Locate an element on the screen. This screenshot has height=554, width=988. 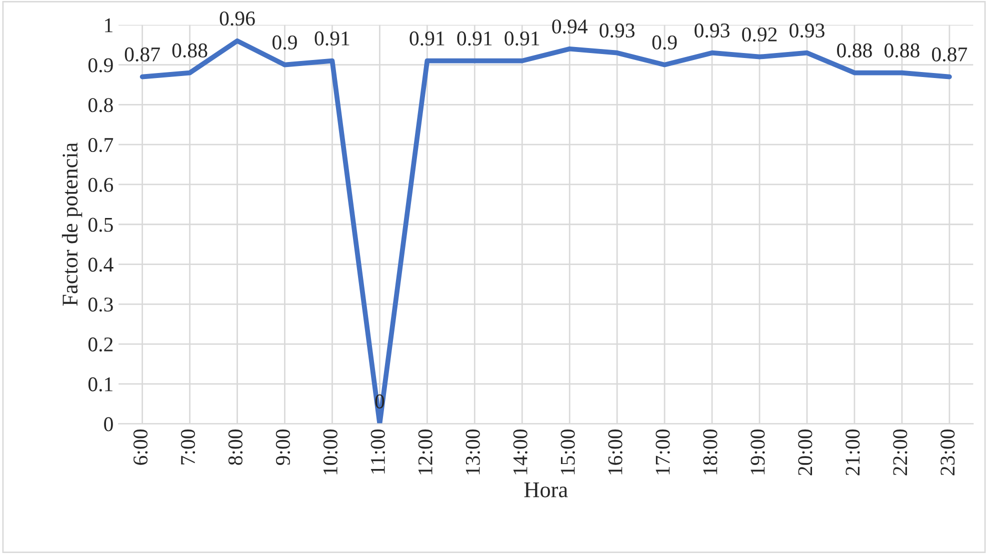
x-tick-label: 11:00 is located at coordinates (377, 451).